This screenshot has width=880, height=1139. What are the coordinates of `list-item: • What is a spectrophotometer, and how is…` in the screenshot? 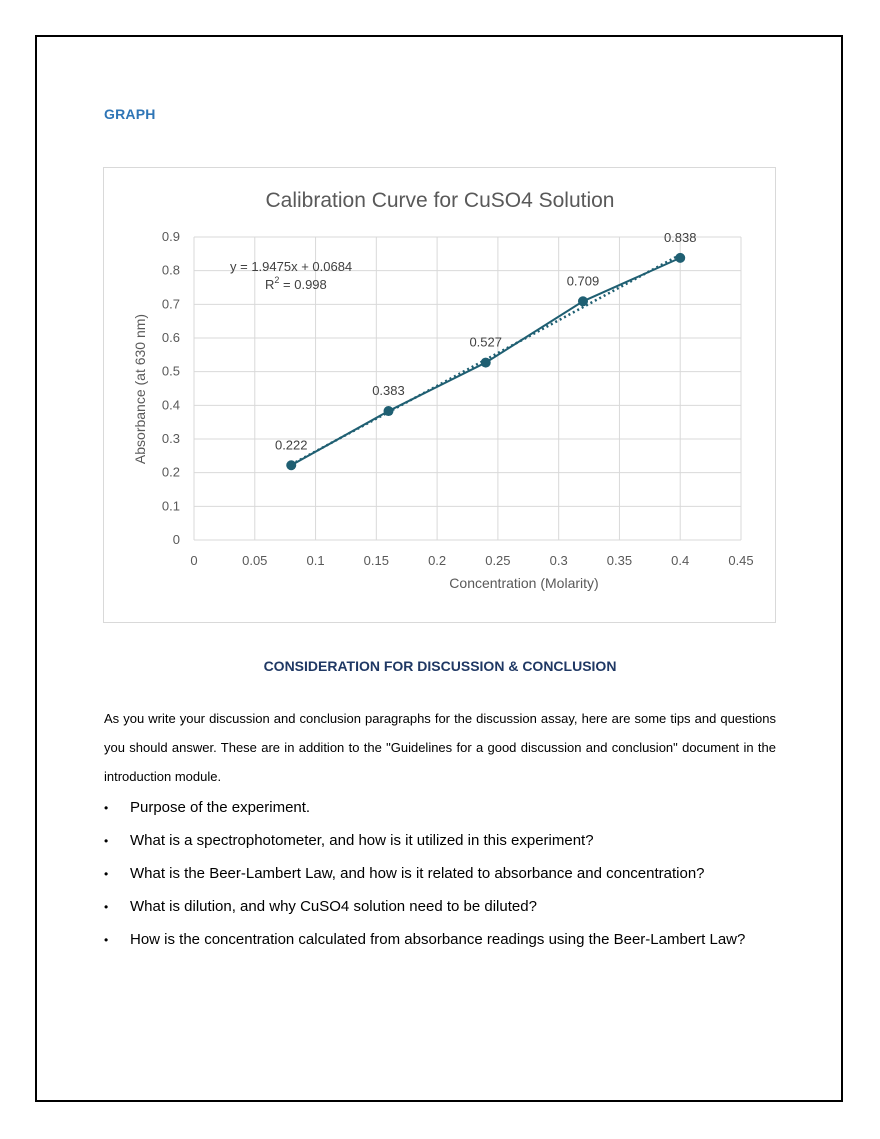 It's located at (444, 841).